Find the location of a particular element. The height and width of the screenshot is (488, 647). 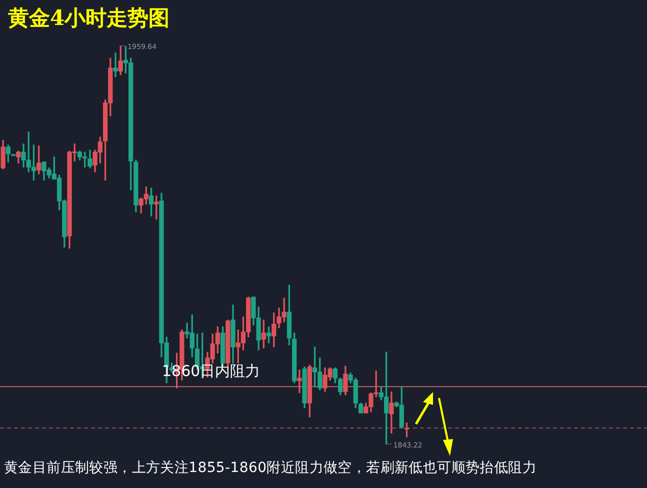

text: 黄金目前压制较强，上方关注1855-1860附近阻力做空，若刷新低也可顺势抬低阻力 is located at coordinates (271, 468).